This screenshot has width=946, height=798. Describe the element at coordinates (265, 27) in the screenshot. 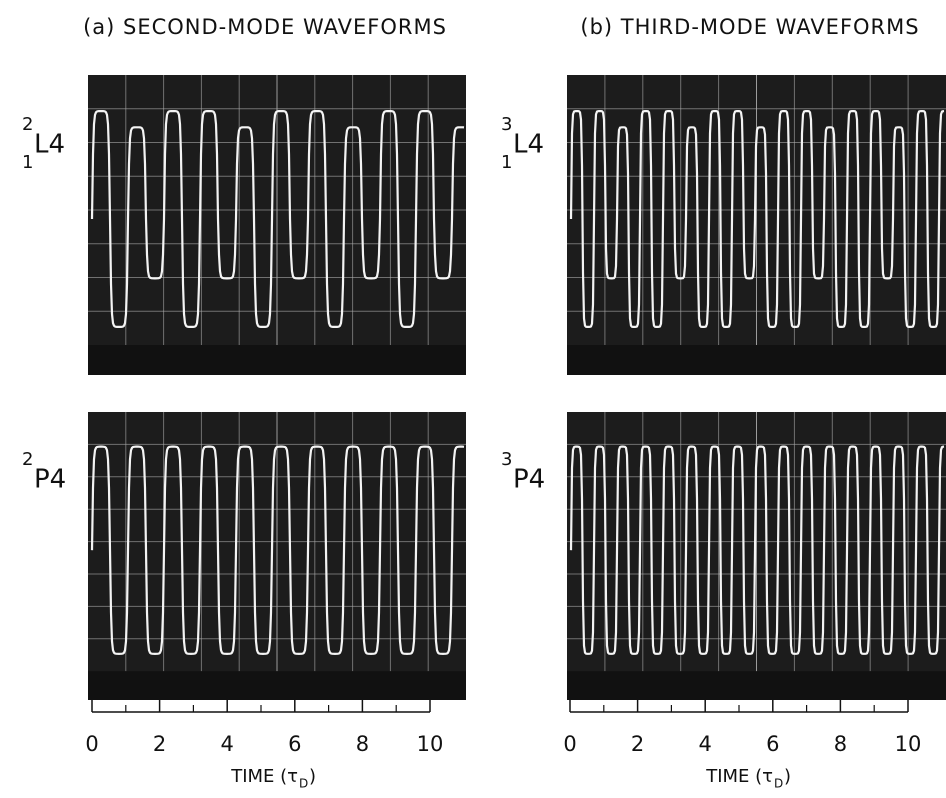

I see `panel-title: (a) SECOND-MODE WAVEFORMS` at that location.